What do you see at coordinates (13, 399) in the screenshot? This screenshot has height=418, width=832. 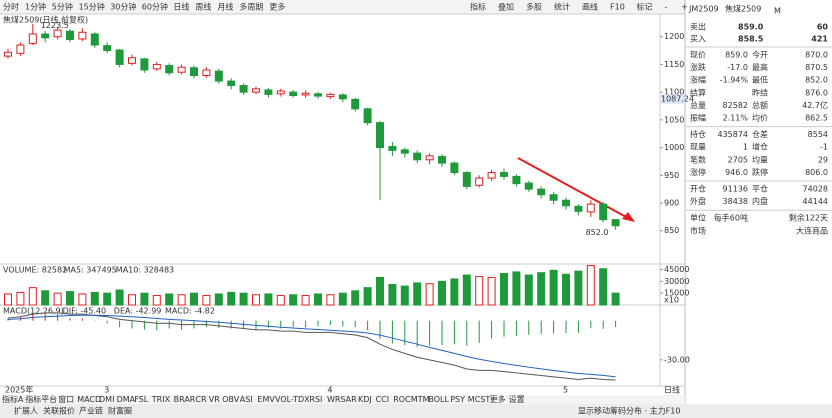 I see `indicator-tab: 指标A` at bounding box center [13, 399].